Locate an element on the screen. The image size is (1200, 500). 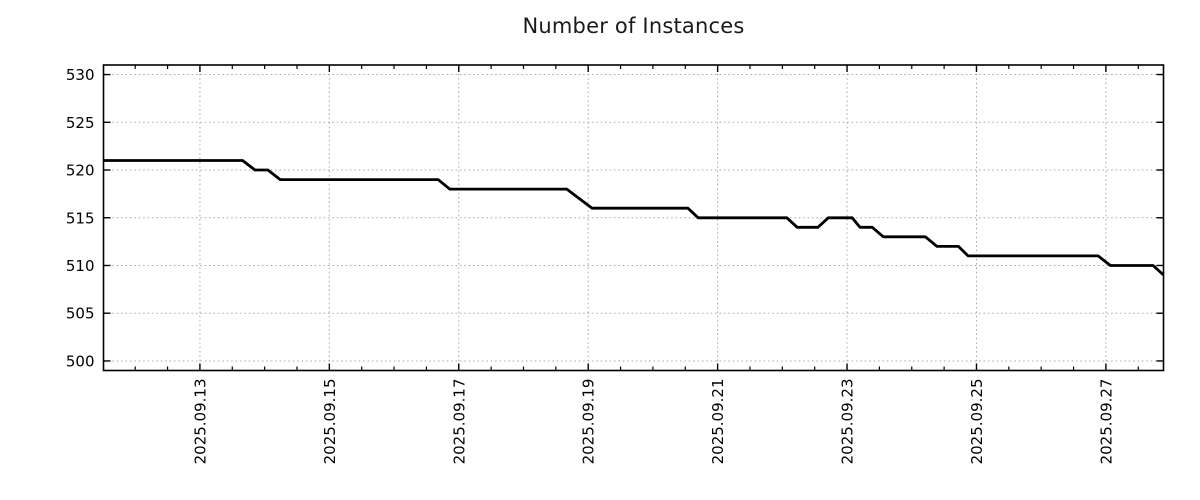
x-tick-label: 2025.09.19 is located at coordinates (589, 422).